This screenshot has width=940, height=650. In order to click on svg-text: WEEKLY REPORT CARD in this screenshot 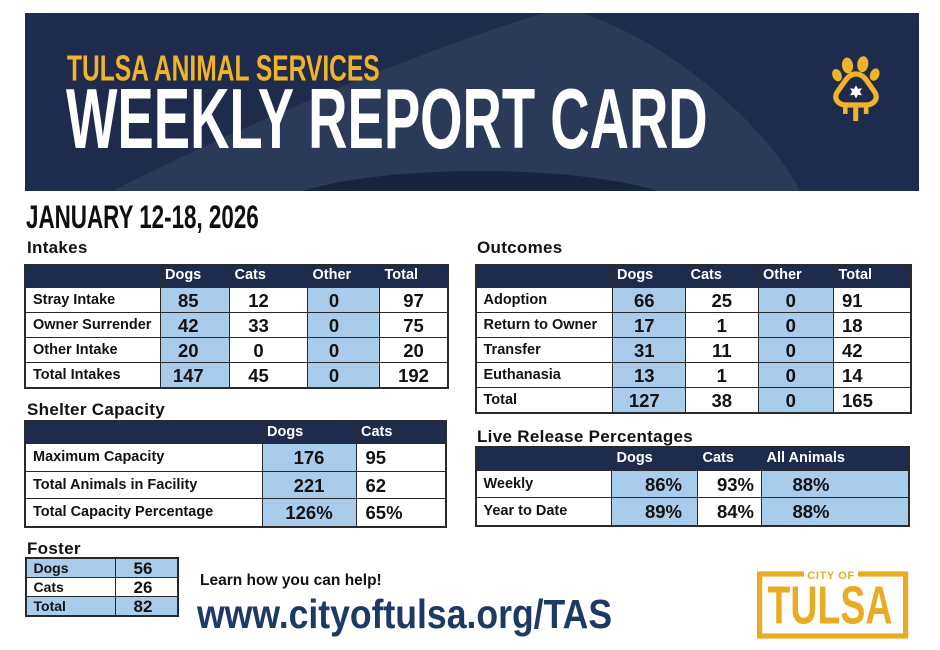, I will do `click(387, 119)`.